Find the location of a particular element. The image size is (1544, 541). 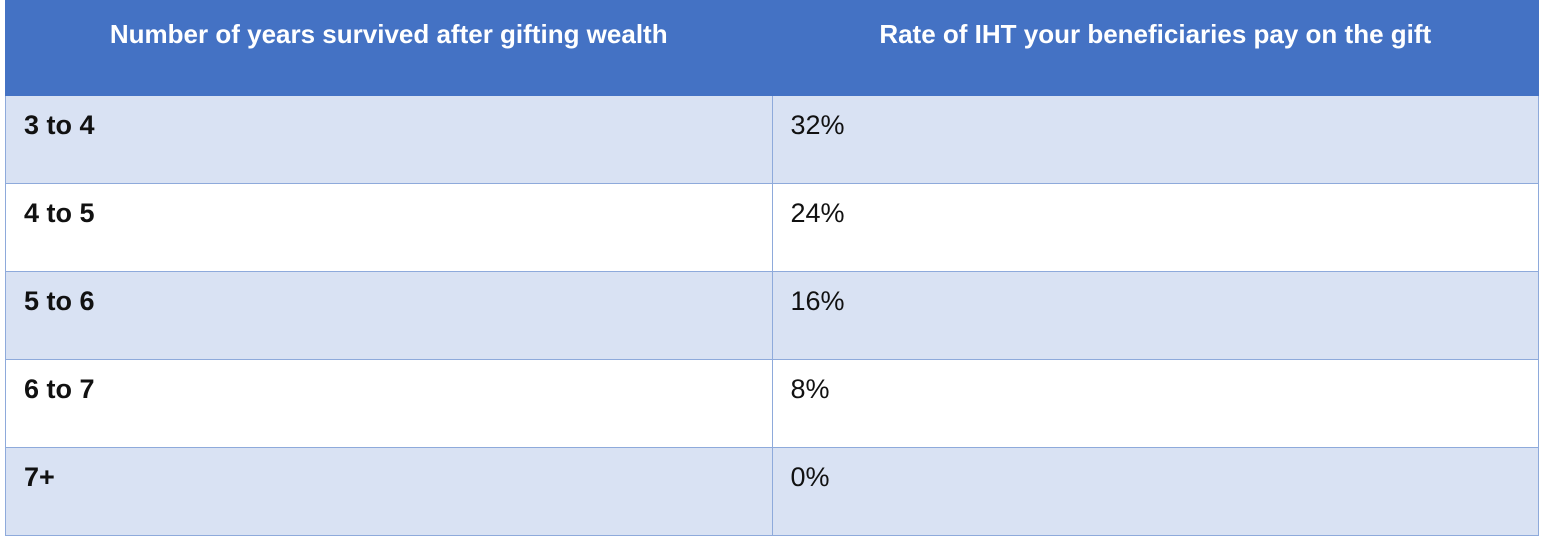

years-cell: 3 to 4 is located at coordinates (389, 139).